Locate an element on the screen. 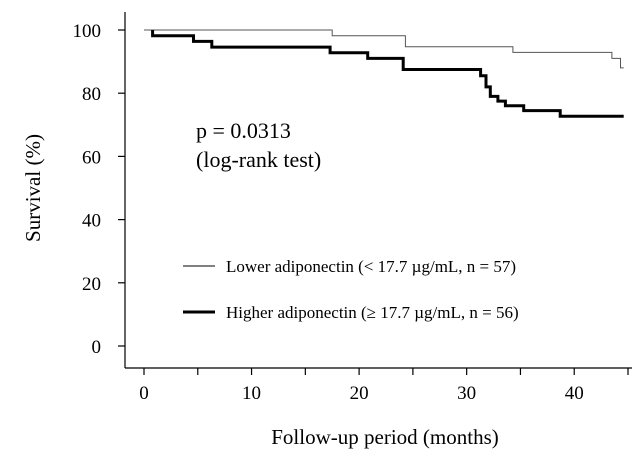 This screenshot has height=461, width=643. x-tick-label: 20 is located at coordinates (359, 393).